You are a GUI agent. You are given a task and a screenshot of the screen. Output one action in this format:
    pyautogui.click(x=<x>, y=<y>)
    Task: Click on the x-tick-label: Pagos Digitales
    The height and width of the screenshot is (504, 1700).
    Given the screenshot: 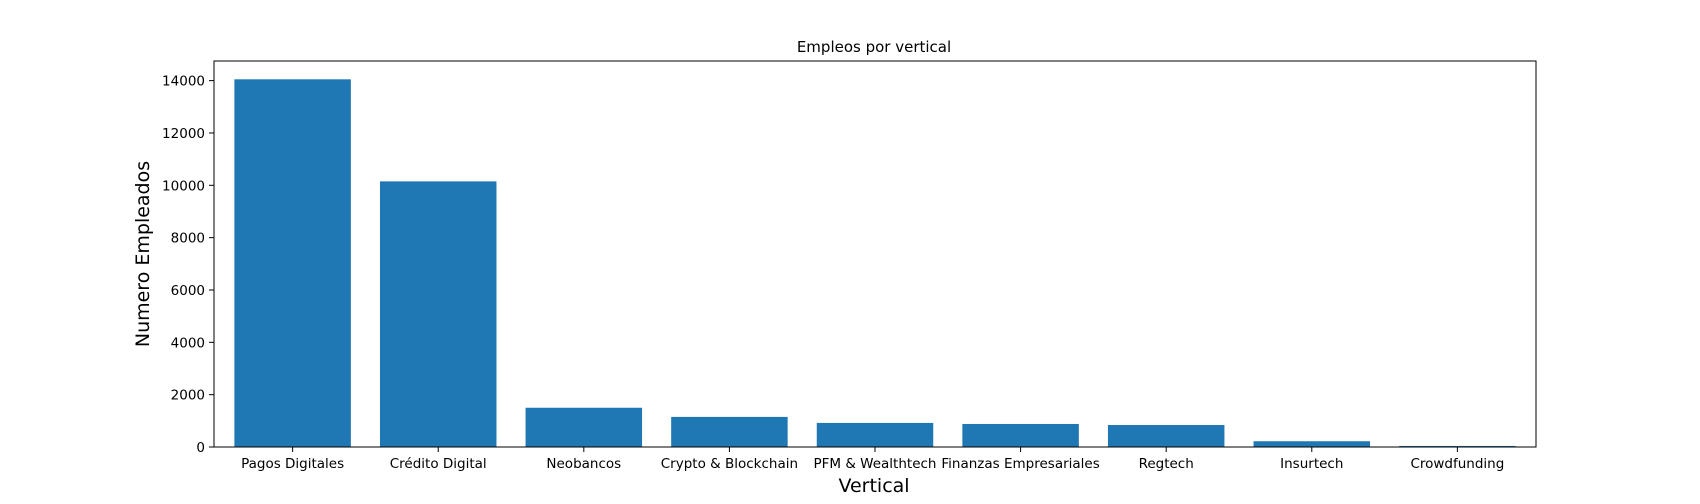 What is the action you would take?
    pyautogui.click(x=292, y=464)
    